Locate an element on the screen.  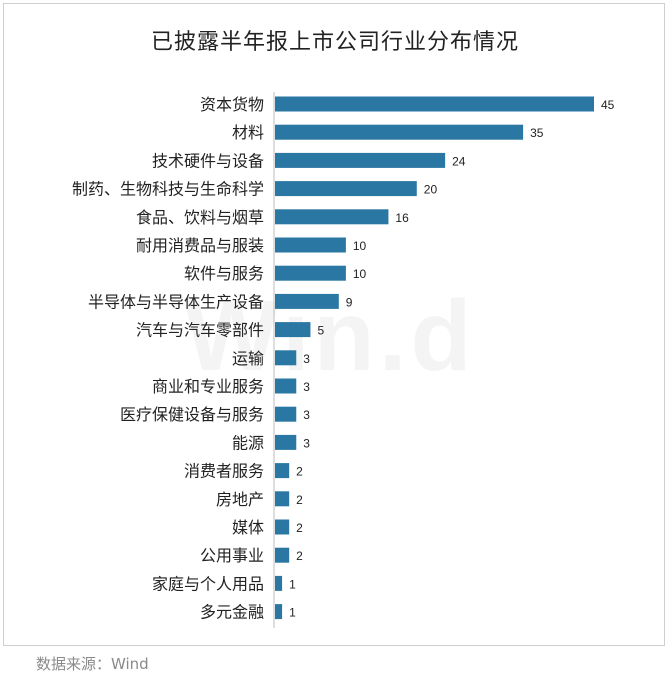
chart-title: 已披露半年报上市公司行业分布情况 is located at coordinates (334, 42).